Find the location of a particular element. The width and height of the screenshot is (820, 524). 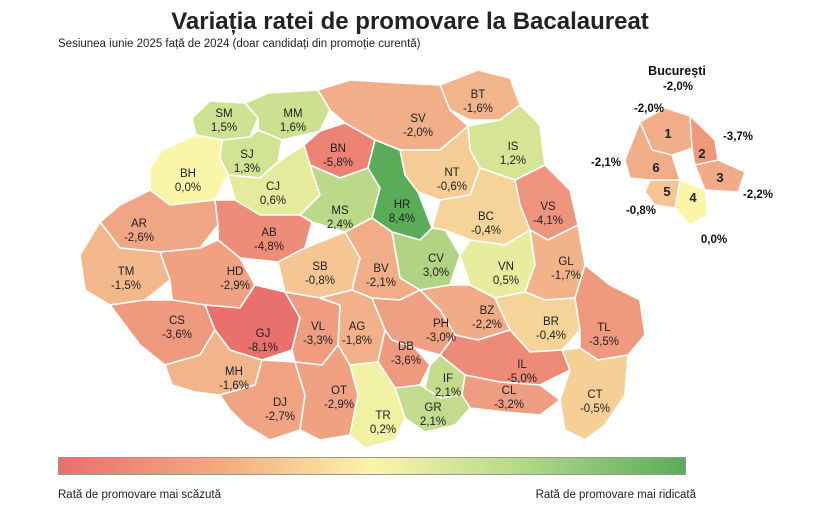

county-value-ms: 2,4% is located at coordinates (340, 225).